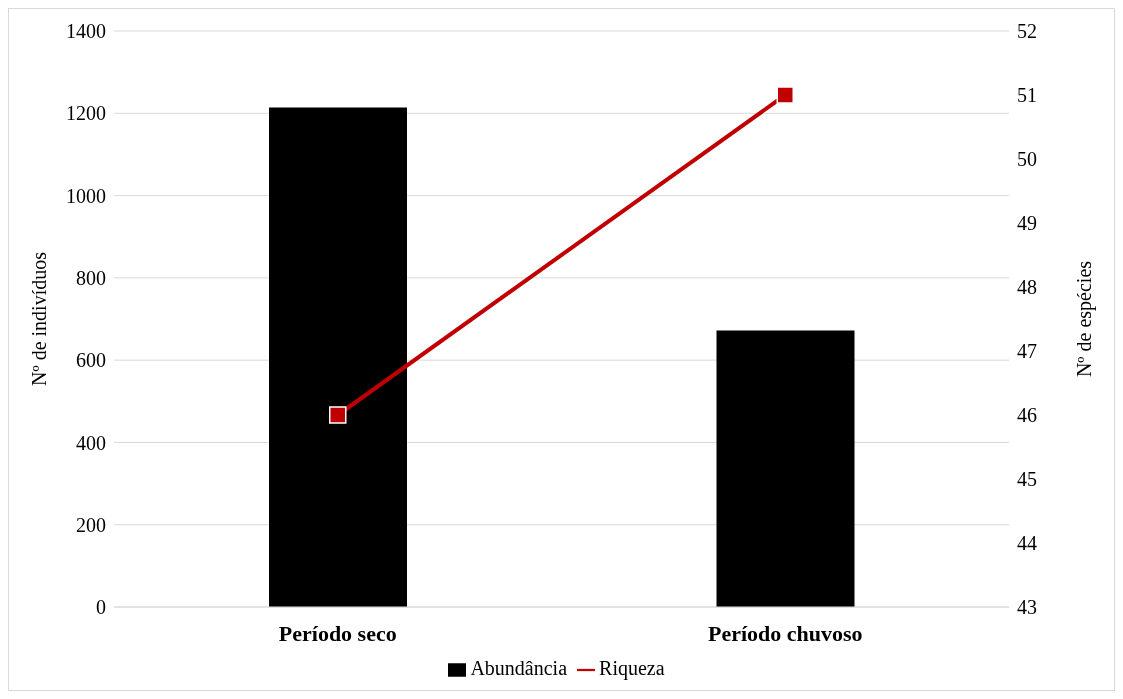 This screenshot has height=699, width=1123. I want to click on y2-tick-label: 45, so click(1027, 479).